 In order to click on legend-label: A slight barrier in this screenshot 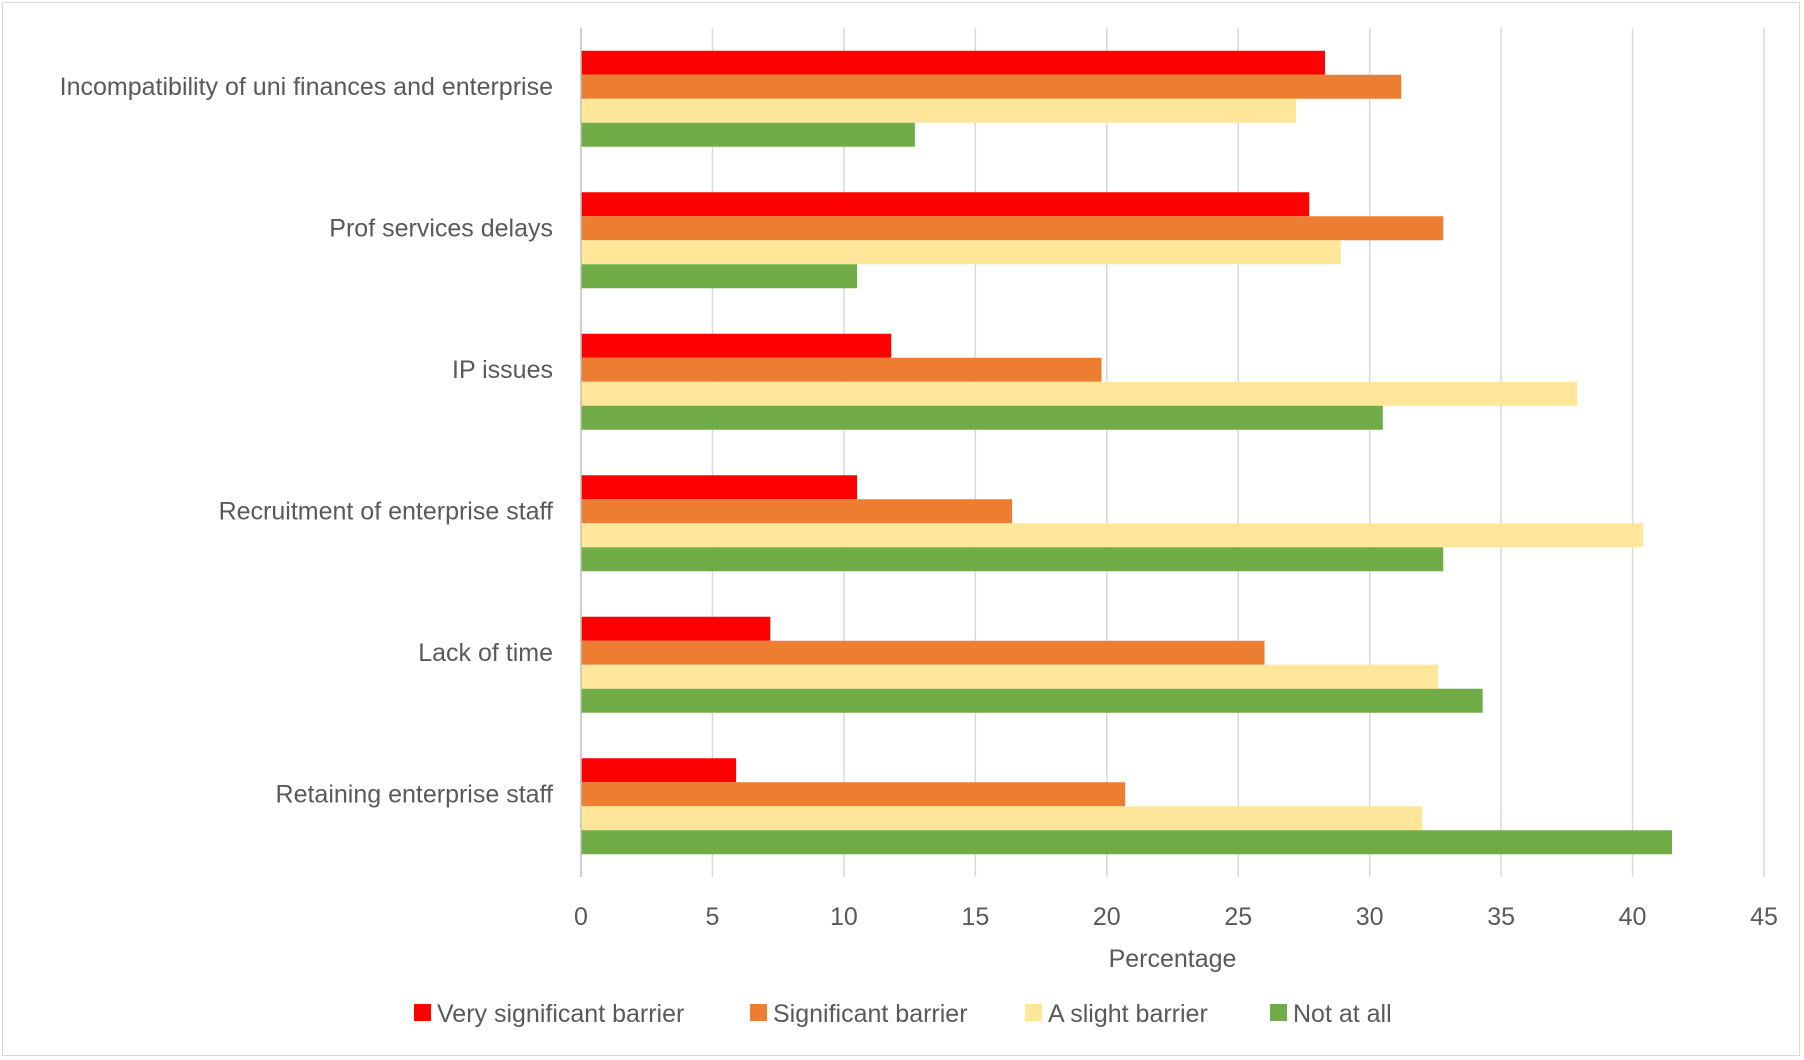, I will do `click(1128, 1014)`.